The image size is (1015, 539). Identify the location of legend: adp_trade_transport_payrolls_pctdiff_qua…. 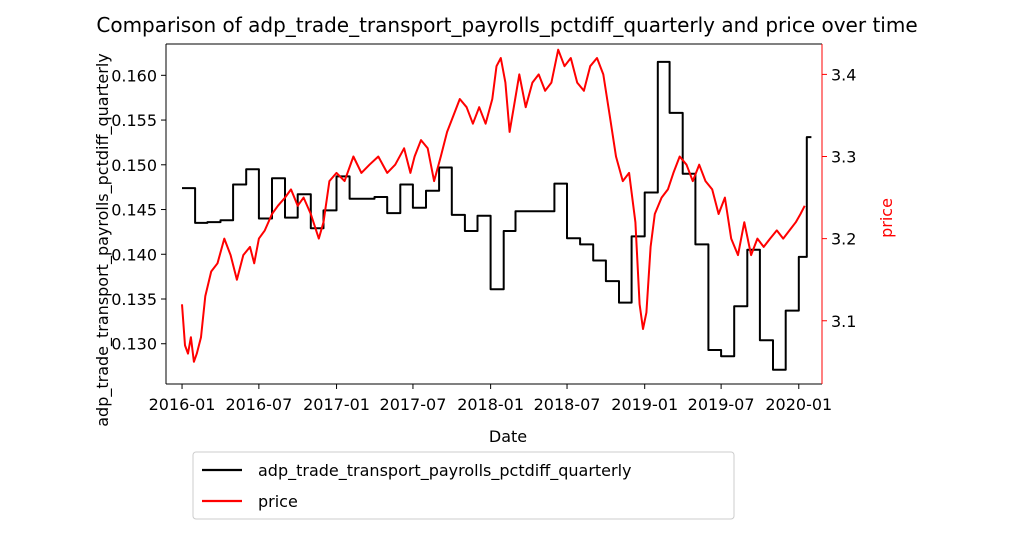
(463, 485).